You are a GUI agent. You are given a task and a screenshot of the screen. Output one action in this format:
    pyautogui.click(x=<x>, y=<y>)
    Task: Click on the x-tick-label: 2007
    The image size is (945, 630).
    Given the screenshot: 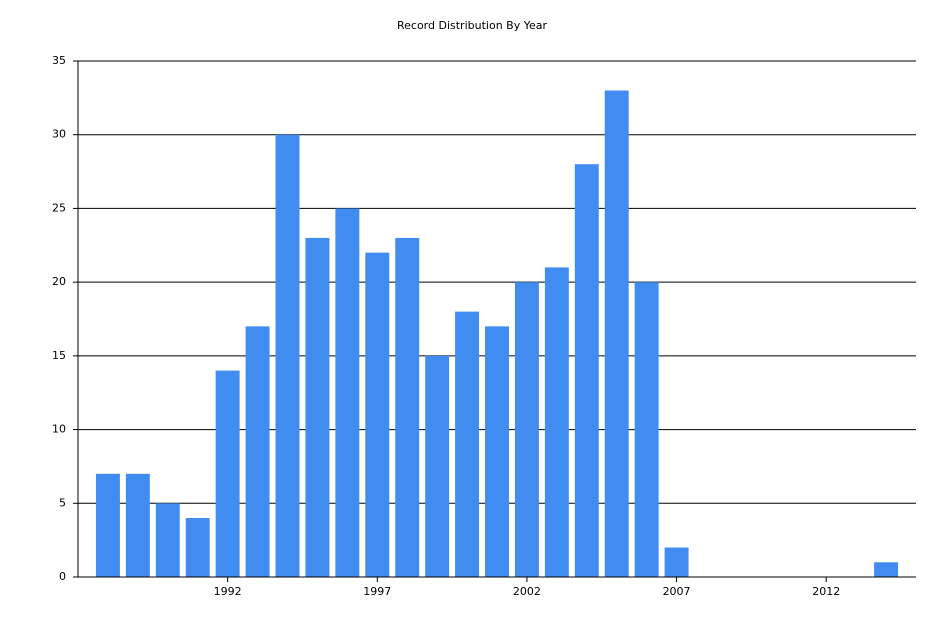 What is the action you would take?
    pyautogui.click(x=677, y=591)
    